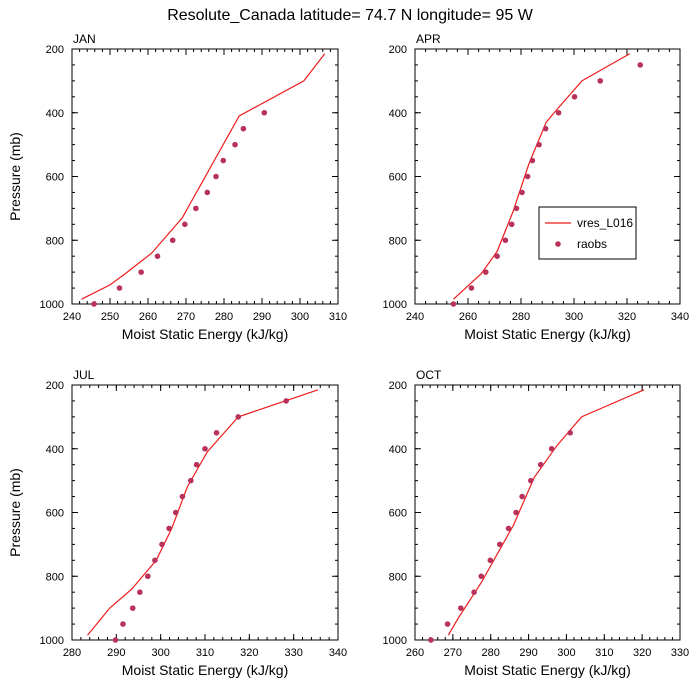 The height and width of the screenshot is (700, 700). I want to click on legend-obs-label: raobs, so click(592, 244).